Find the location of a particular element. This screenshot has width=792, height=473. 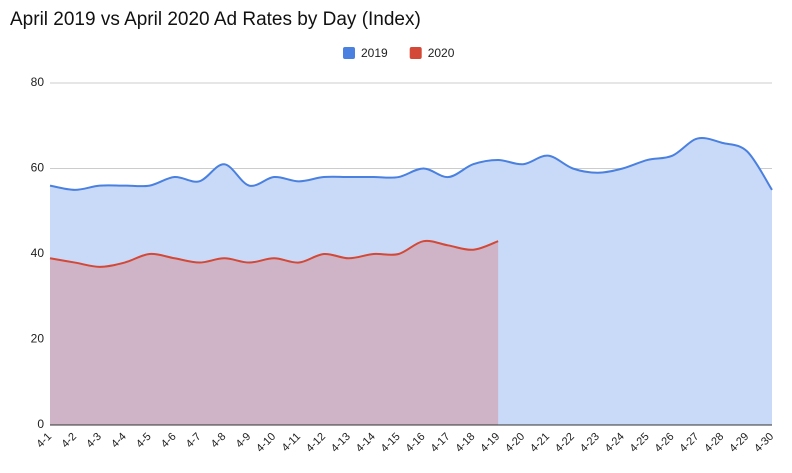

y-tick-label: 40 is located at coordinates (38, 253).